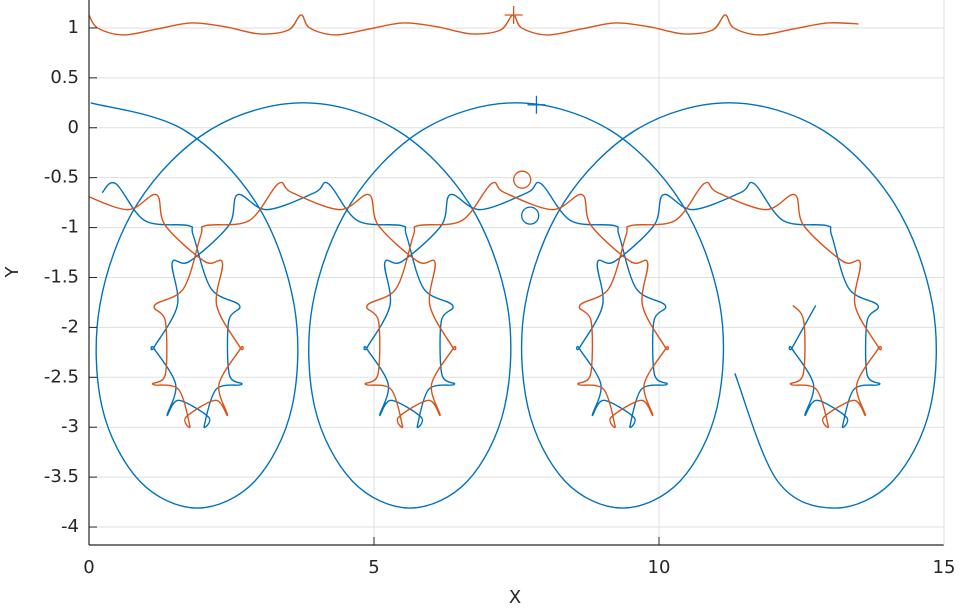  Describe the element at coordinates (61, 376) in the screenshot. I see `y-tick-label: -2.5` at that location.